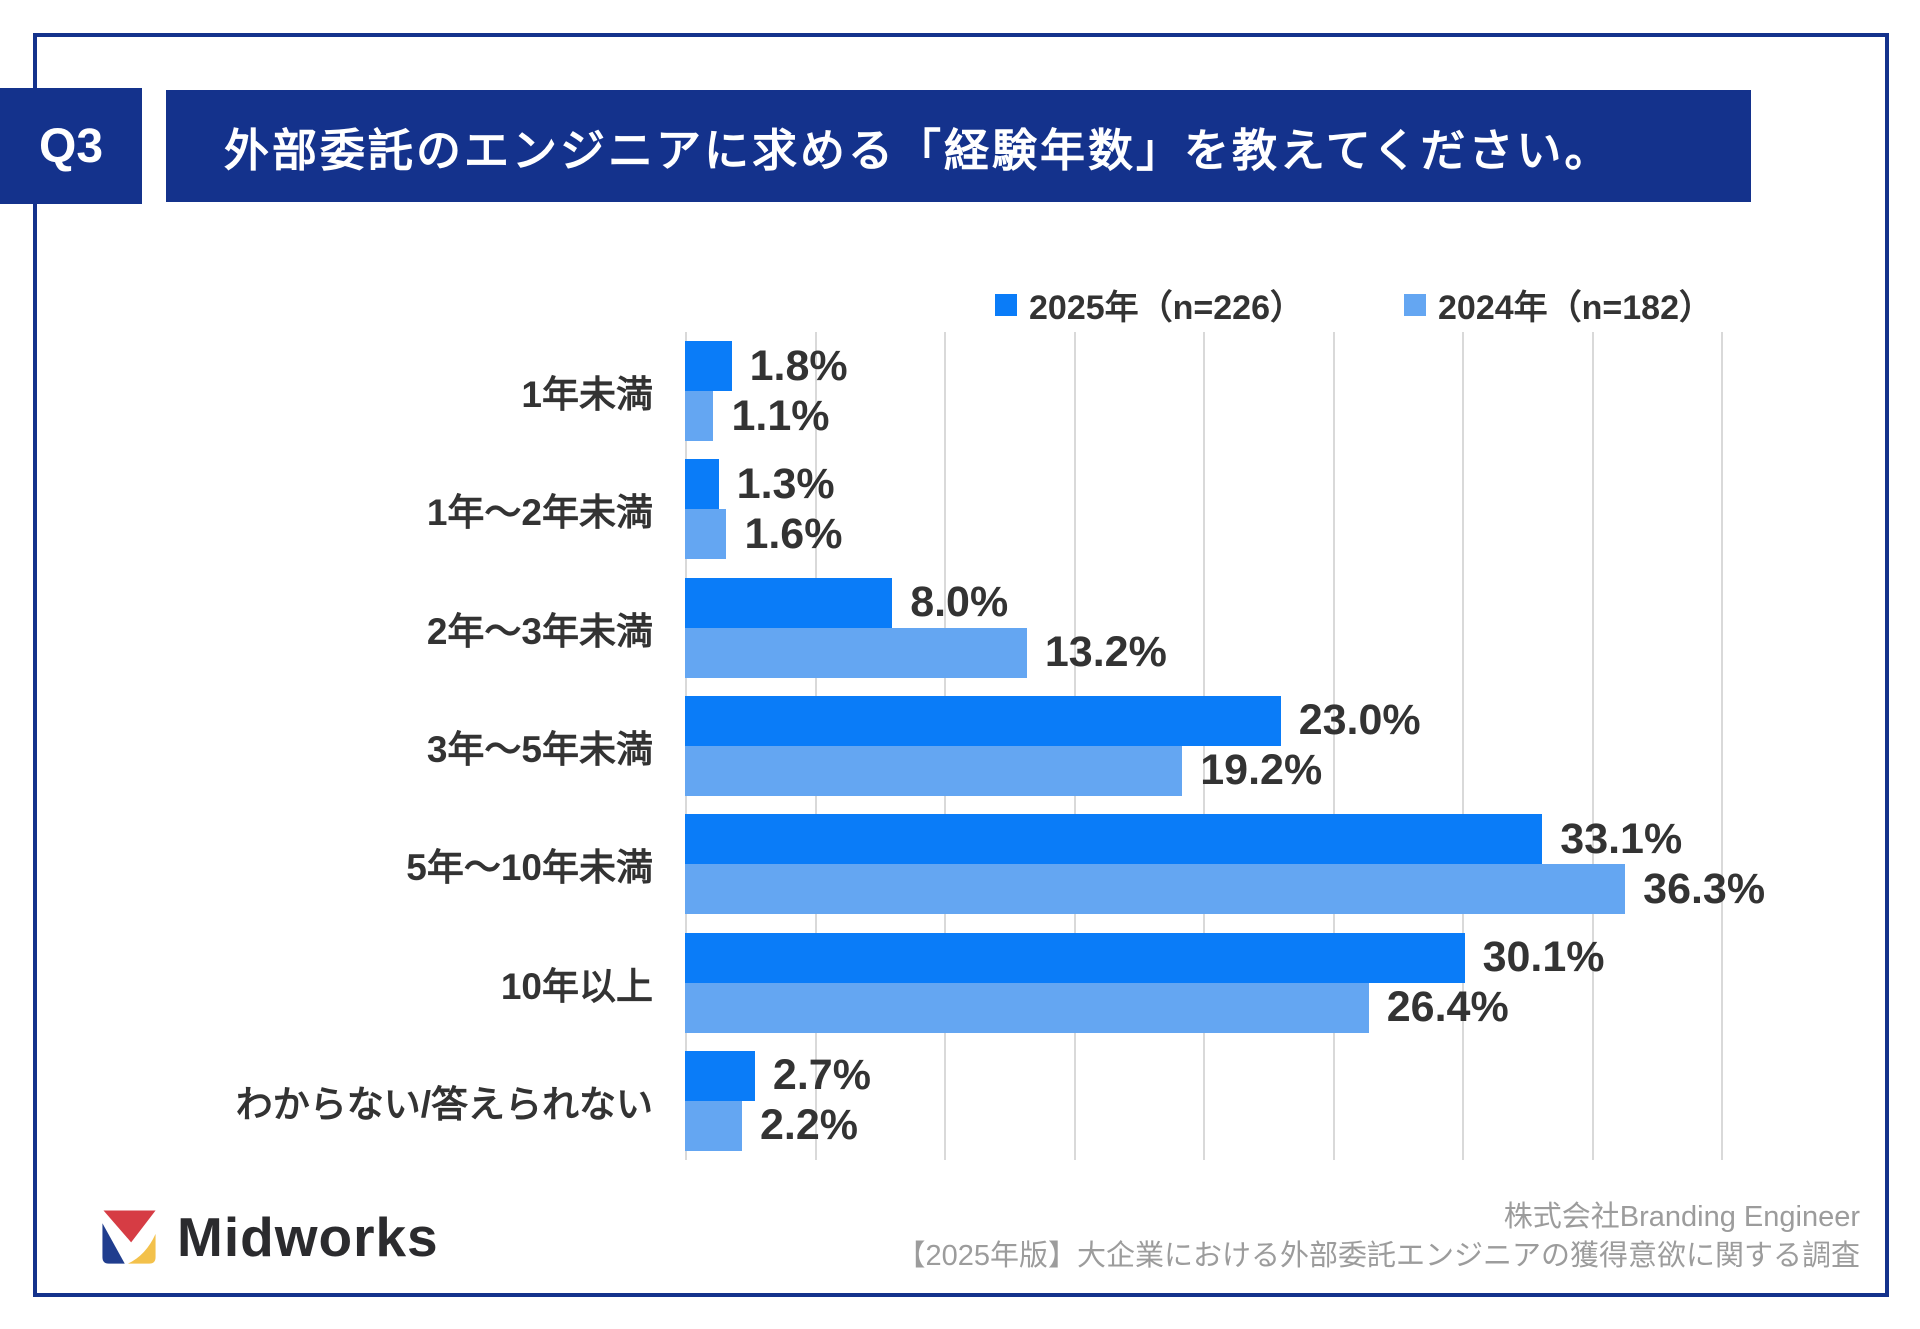 The height and width of the screenshot is (1329, 1920). I want to click on value-label-2025: 2.7%, so click(821, 1075).